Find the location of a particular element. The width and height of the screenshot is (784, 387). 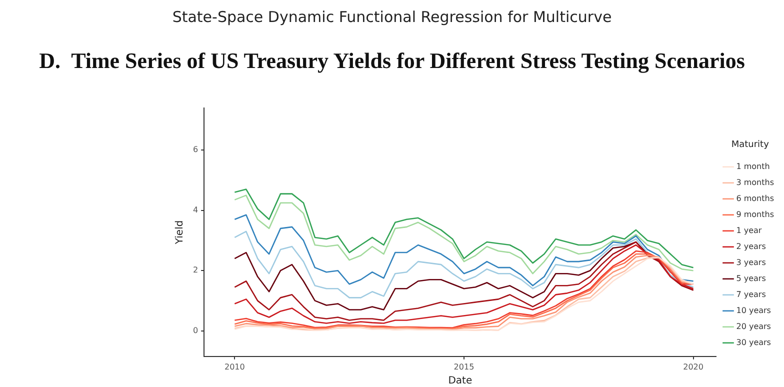

legend-title: Maturity is located at coordinates (750, 145).